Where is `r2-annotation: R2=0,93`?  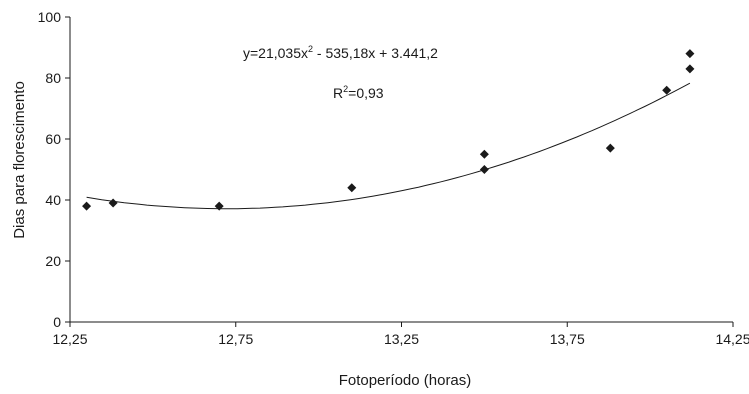
r2-annotation: R2=0,93 is located at coordinates (358, 92).